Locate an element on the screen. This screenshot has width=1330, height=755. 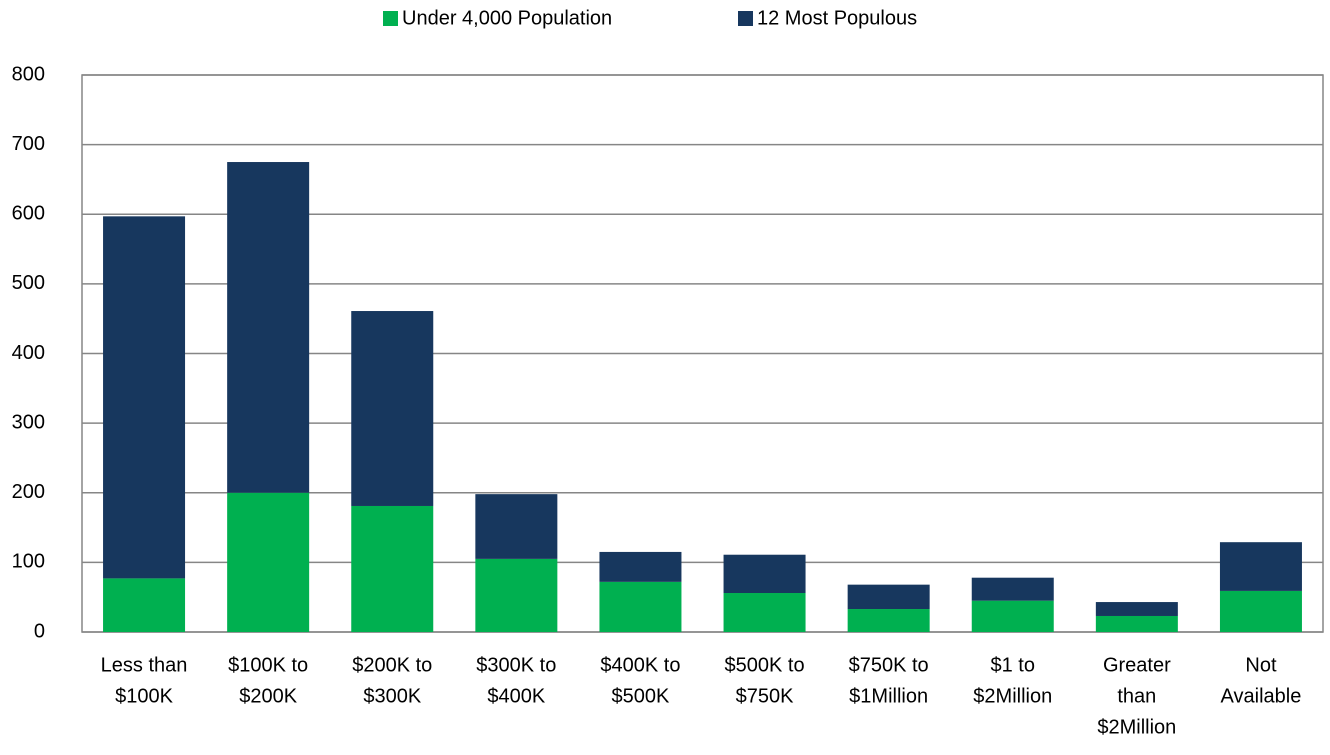
y-tick-label: 700 is located at coordinates (28, 144).